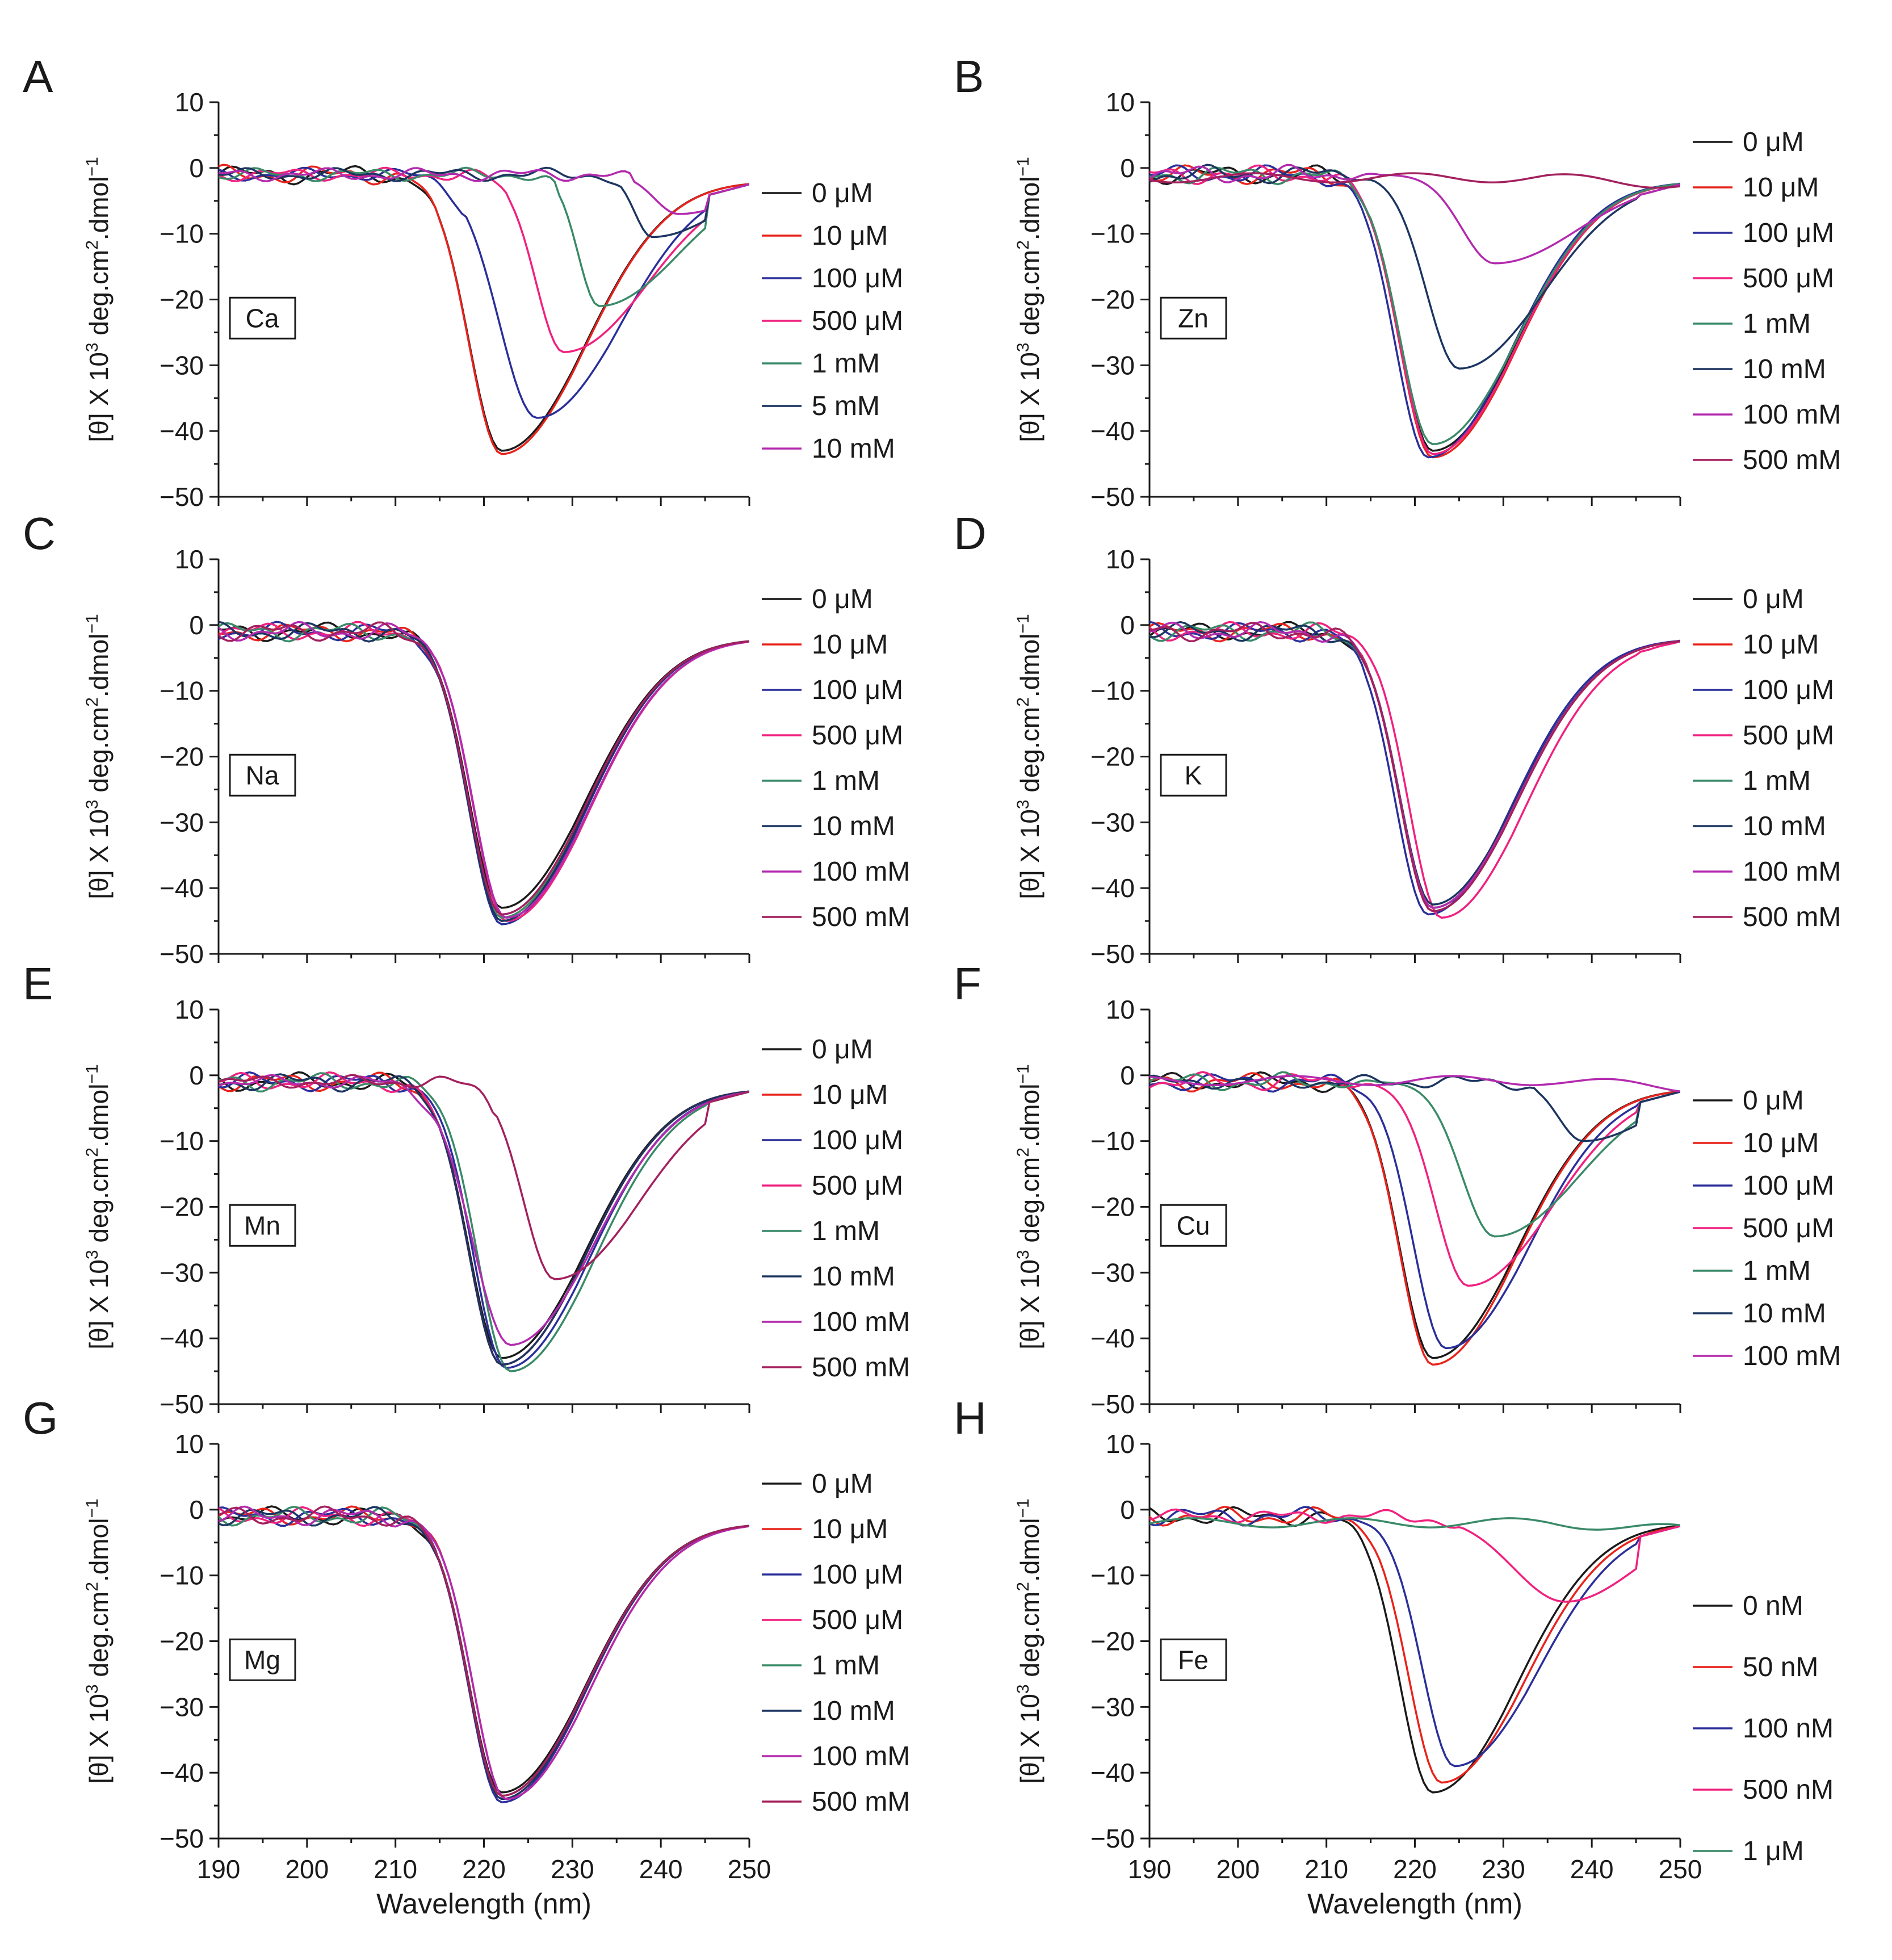 The width and height of the screenshot is (1892, 1960). Describe the element at coordinates (1773, 1606) in the screenshot. I see `legend-label: 0 nM` at that location.